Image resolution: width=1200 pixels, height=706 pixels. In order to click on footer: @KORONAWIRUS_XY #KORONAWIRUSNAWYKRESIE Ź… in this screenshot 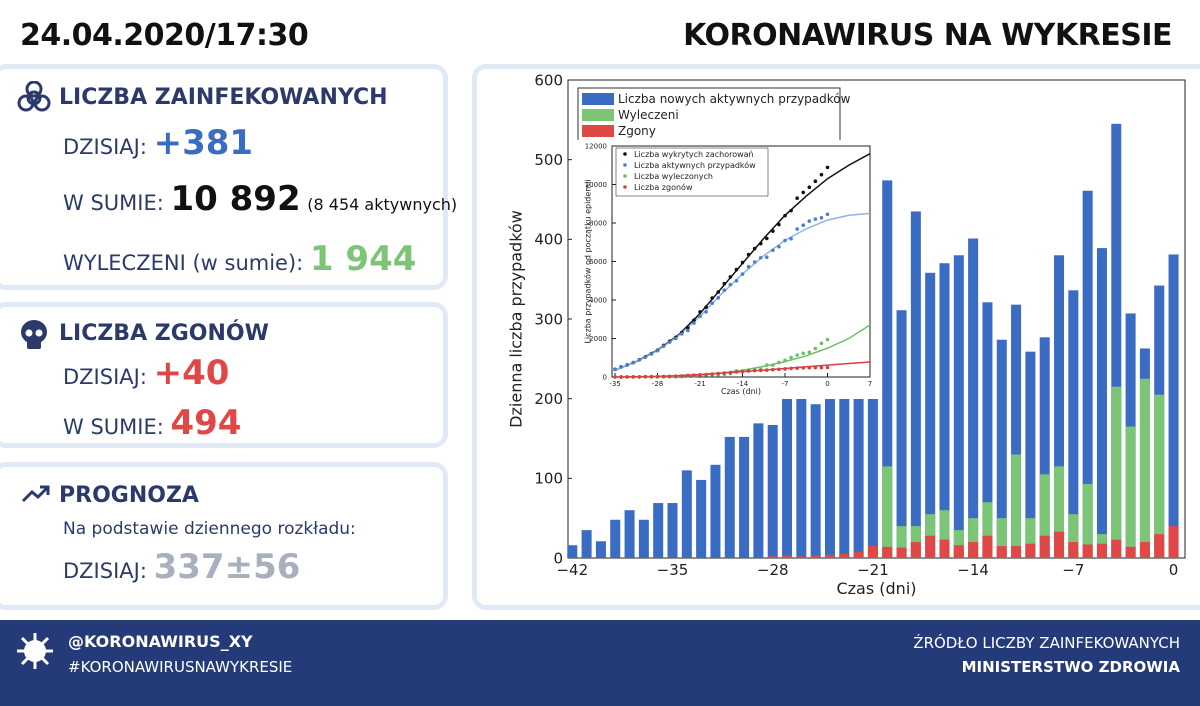, I will do `click(600, 663)`.